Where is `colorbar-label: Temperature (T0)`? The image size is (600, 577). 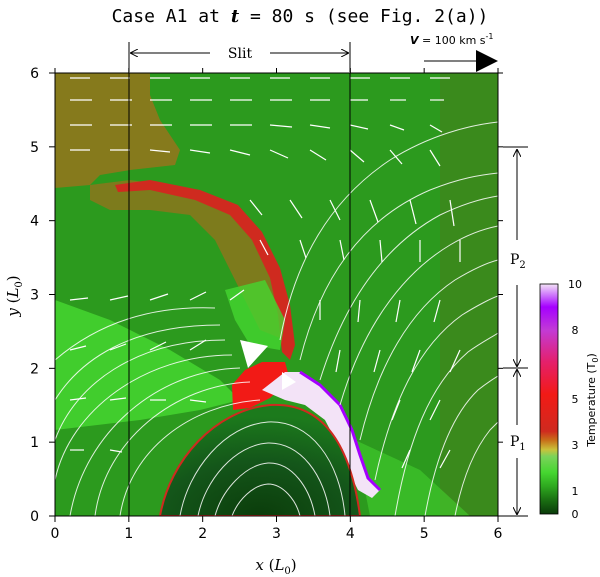
colorbar-label: Temperature (T0) is located at coordinates (592, 400).